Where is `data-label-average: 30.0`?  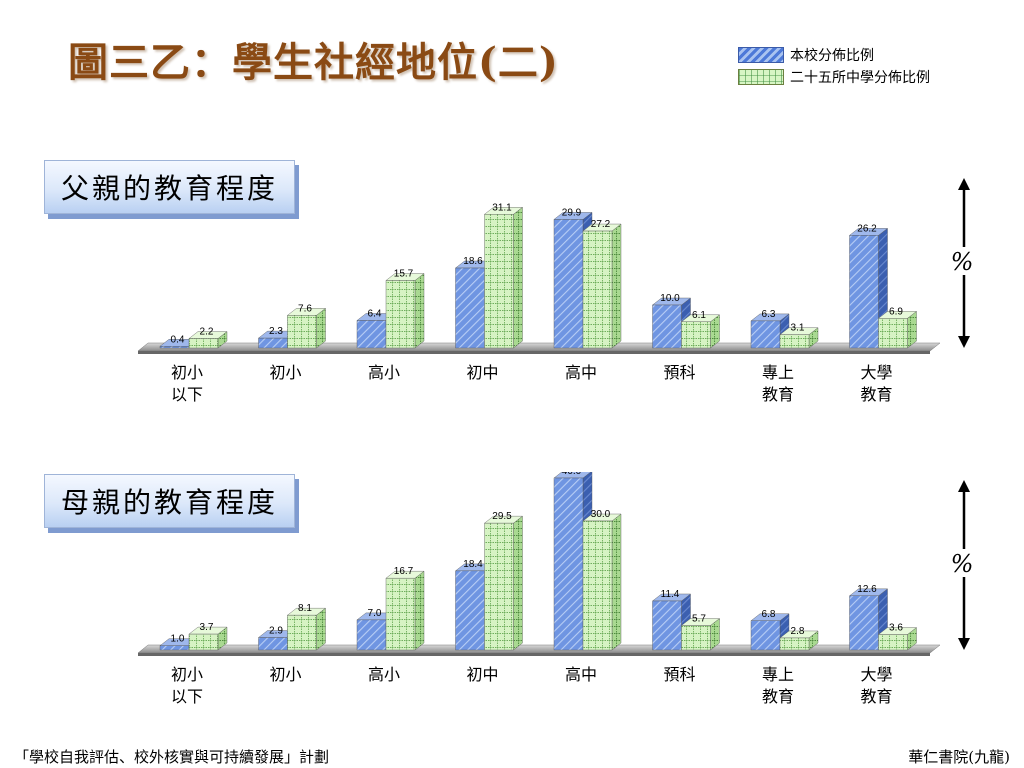
data-label-average: 30.0 is located at coordinates (601, 514).